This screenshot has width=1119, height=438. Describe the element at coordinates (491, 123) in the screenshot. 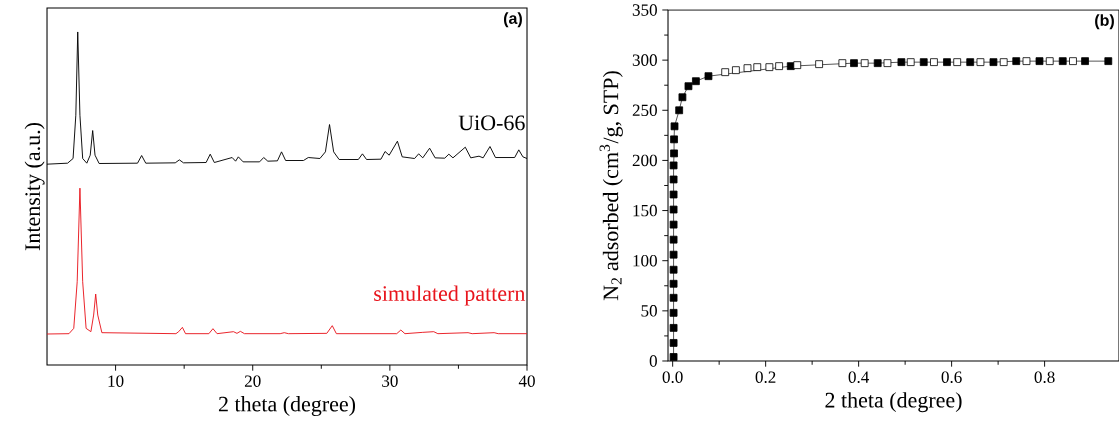

I see `series-label: UiO-66` at that location.